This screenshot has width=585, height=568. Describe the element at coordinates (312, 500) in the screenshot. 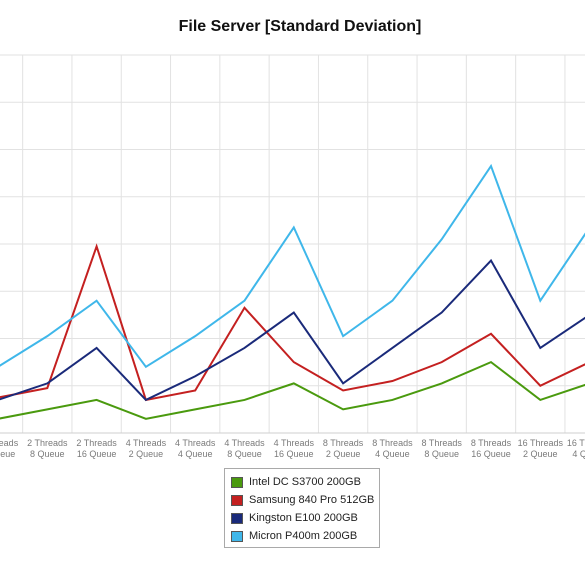

I see `legend-label: Samsung 840 Pro 512GB` at that location.